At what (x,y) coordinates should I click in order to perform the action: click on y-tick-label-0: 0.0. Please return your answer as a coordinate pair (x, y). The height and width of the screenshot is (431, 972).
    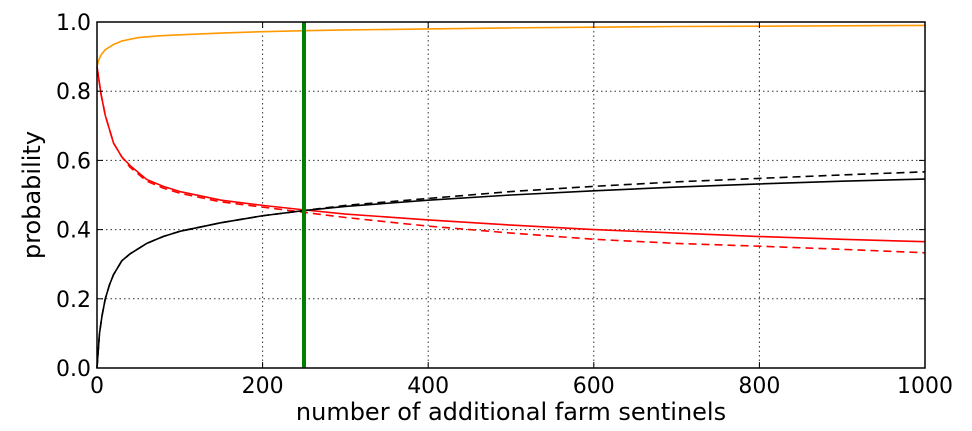
    Looking at the image, I should click on (73, 369).